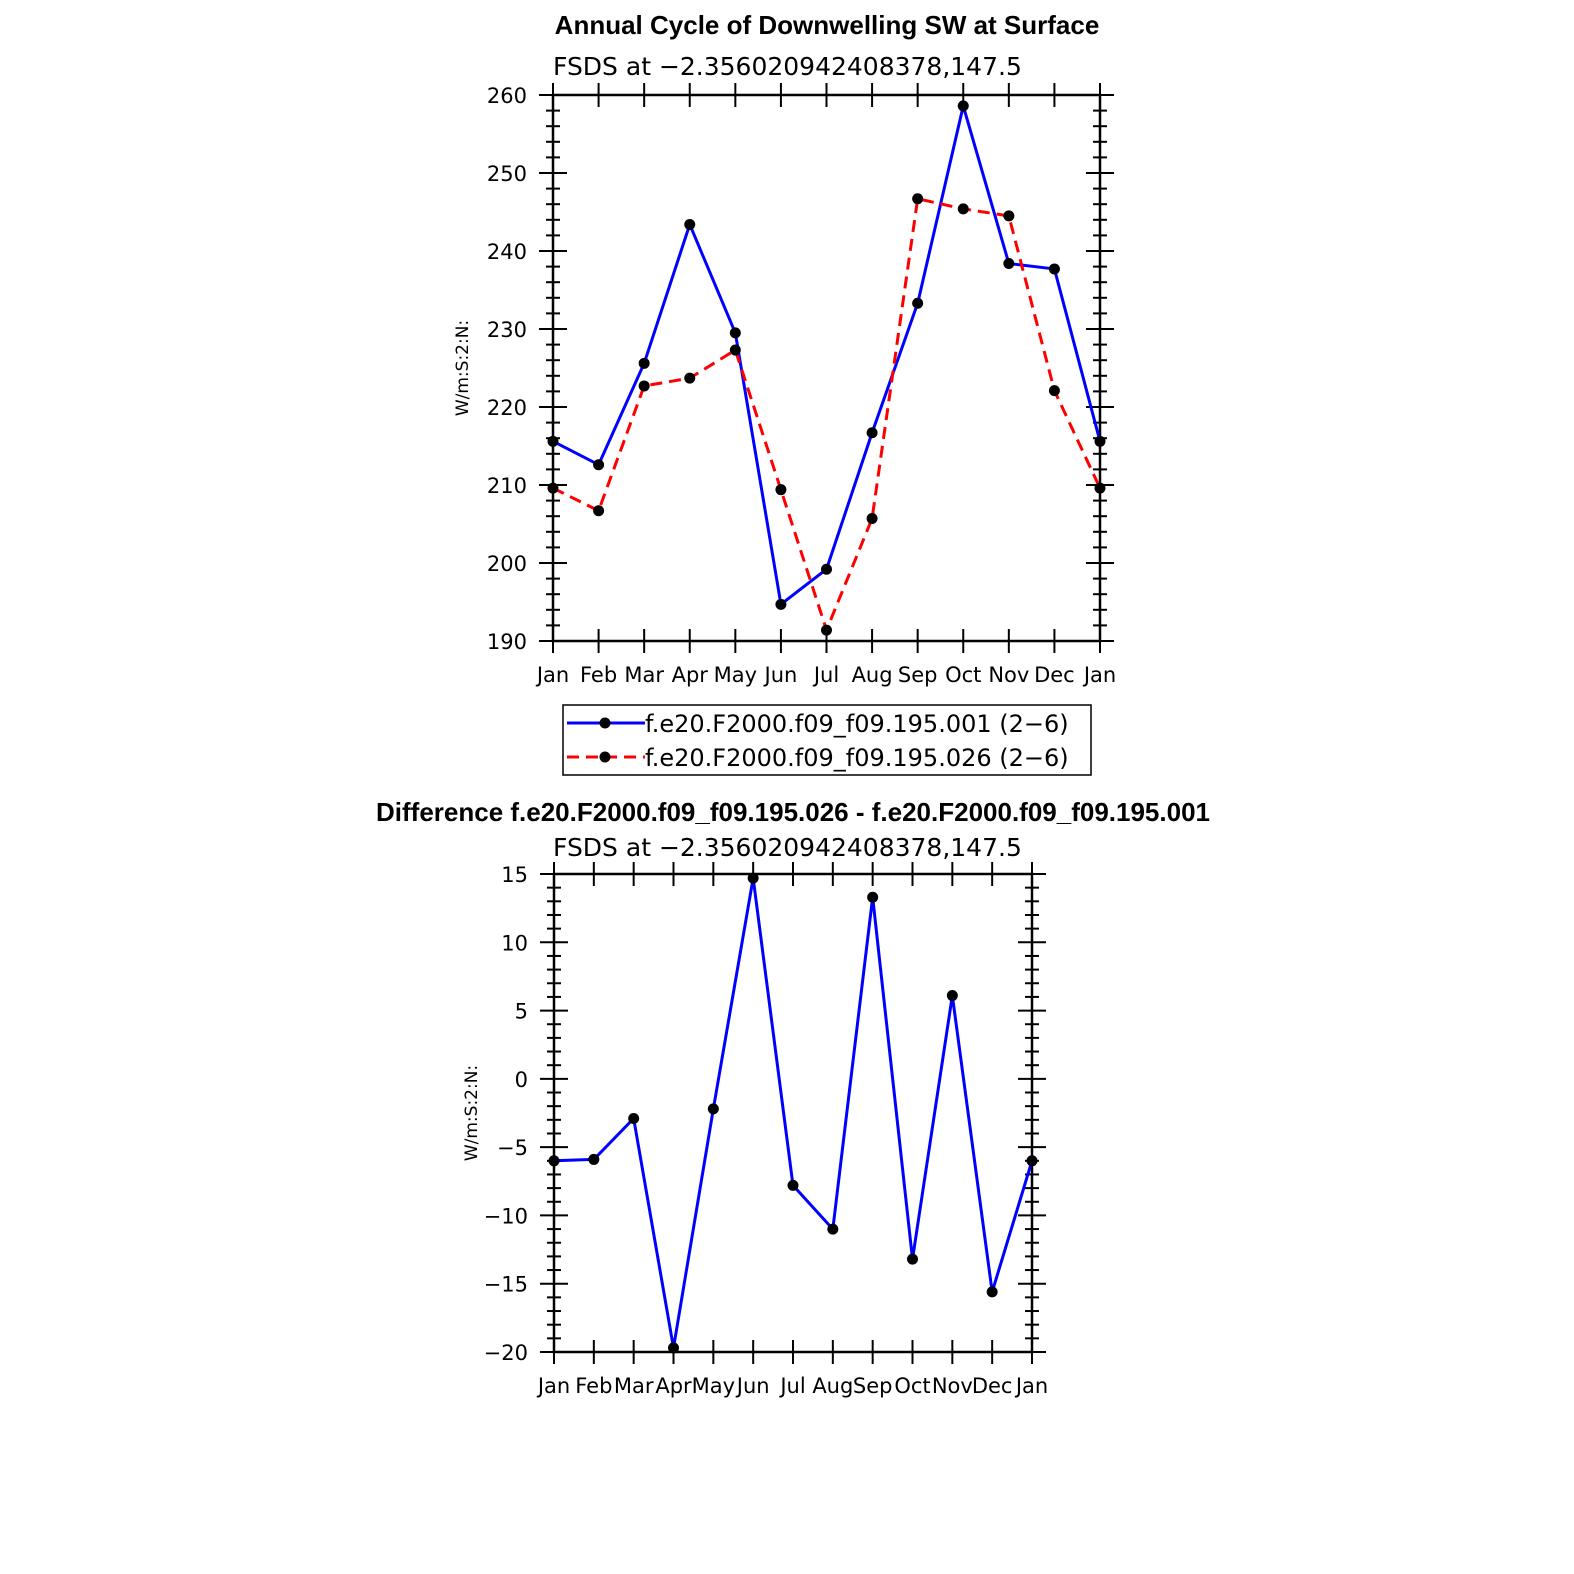 This screenshot has height=1574, width=1574. I want to click on y-tick-label: −20, so click(506, 1353).